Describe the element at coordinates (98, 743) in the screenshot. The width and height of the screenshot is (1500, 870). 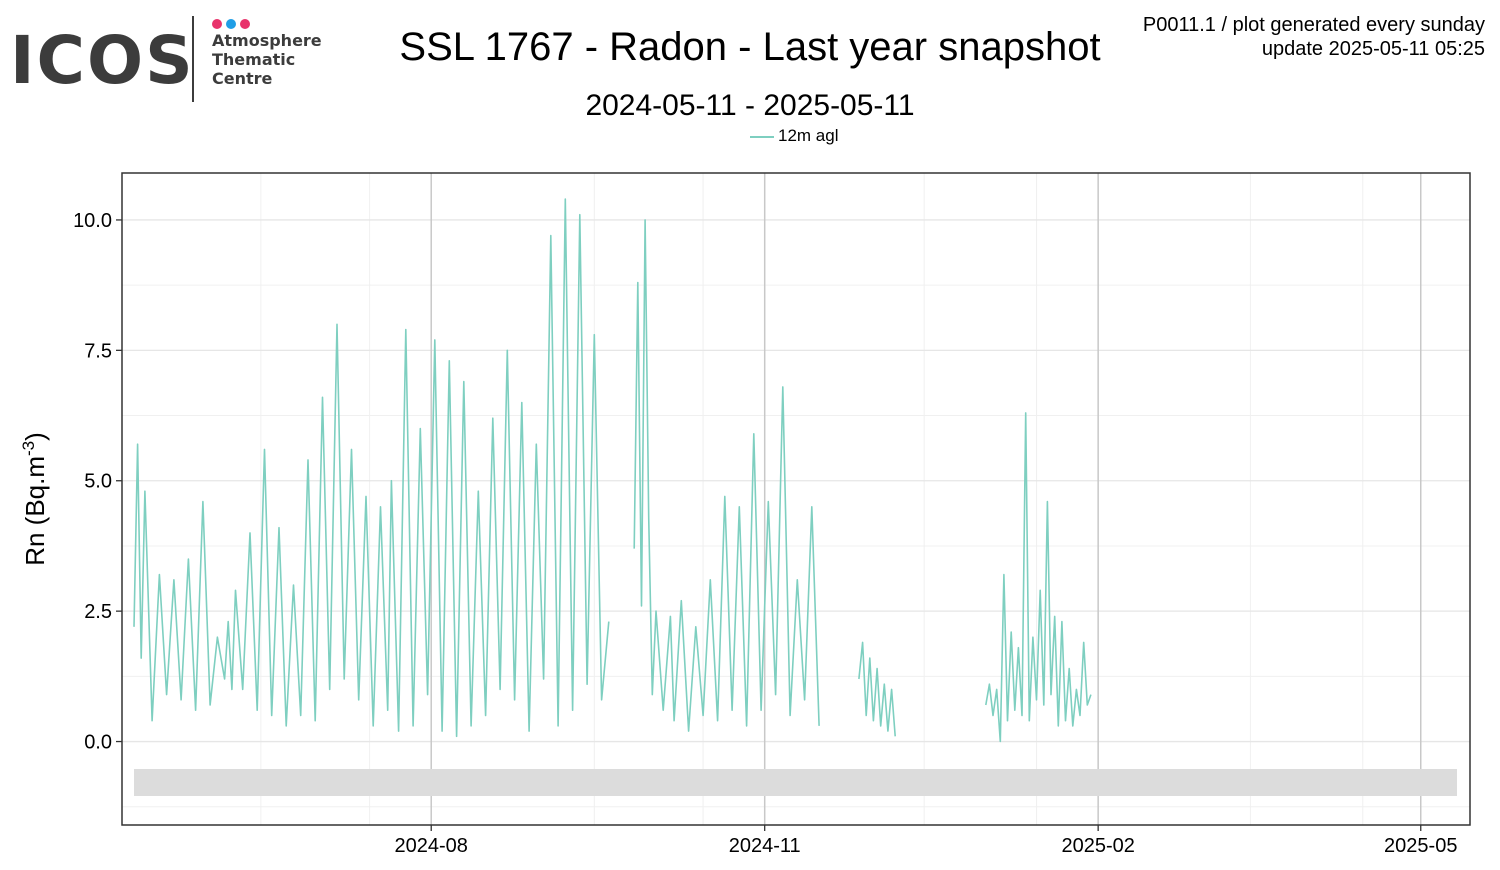
I see `y-tick-label: 0.0` at that location.